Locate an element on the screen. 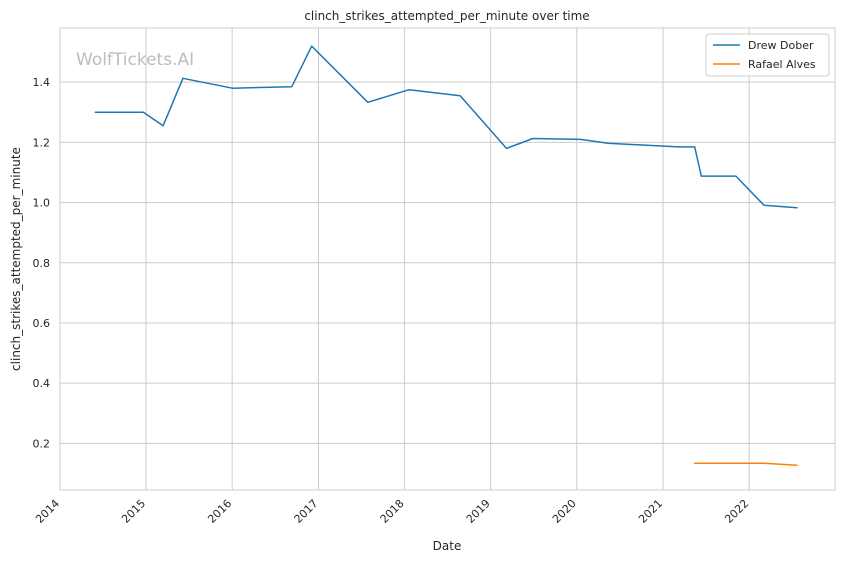 This screenshot has width=844, height=561. x-axis-label: Date is located at coordinates (447, 546).